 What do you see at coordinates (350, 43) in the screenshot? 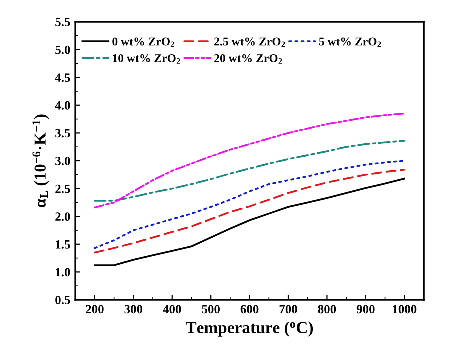
I see `legend-label: 5 wt% ZrO$_{2}$` at bounding box center [350, 43].